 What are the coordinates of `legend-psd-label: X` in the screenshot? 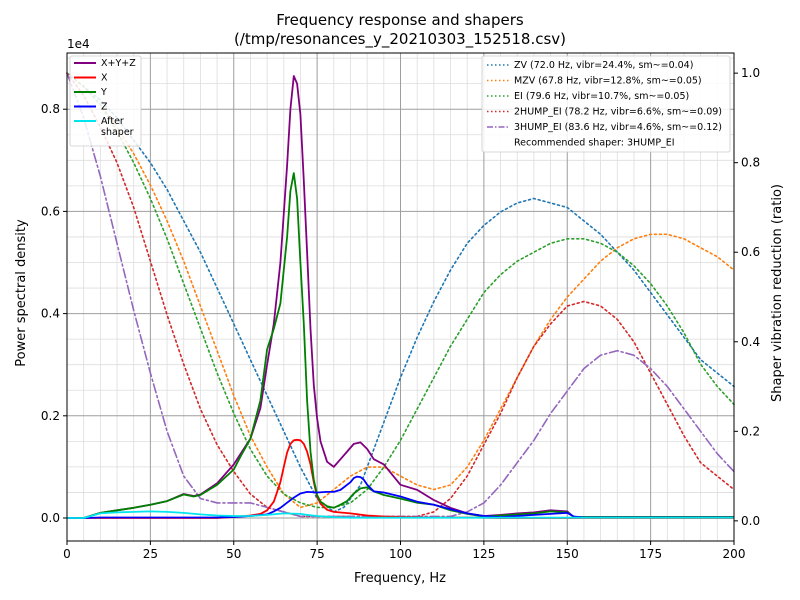 It's located at (104, 78).